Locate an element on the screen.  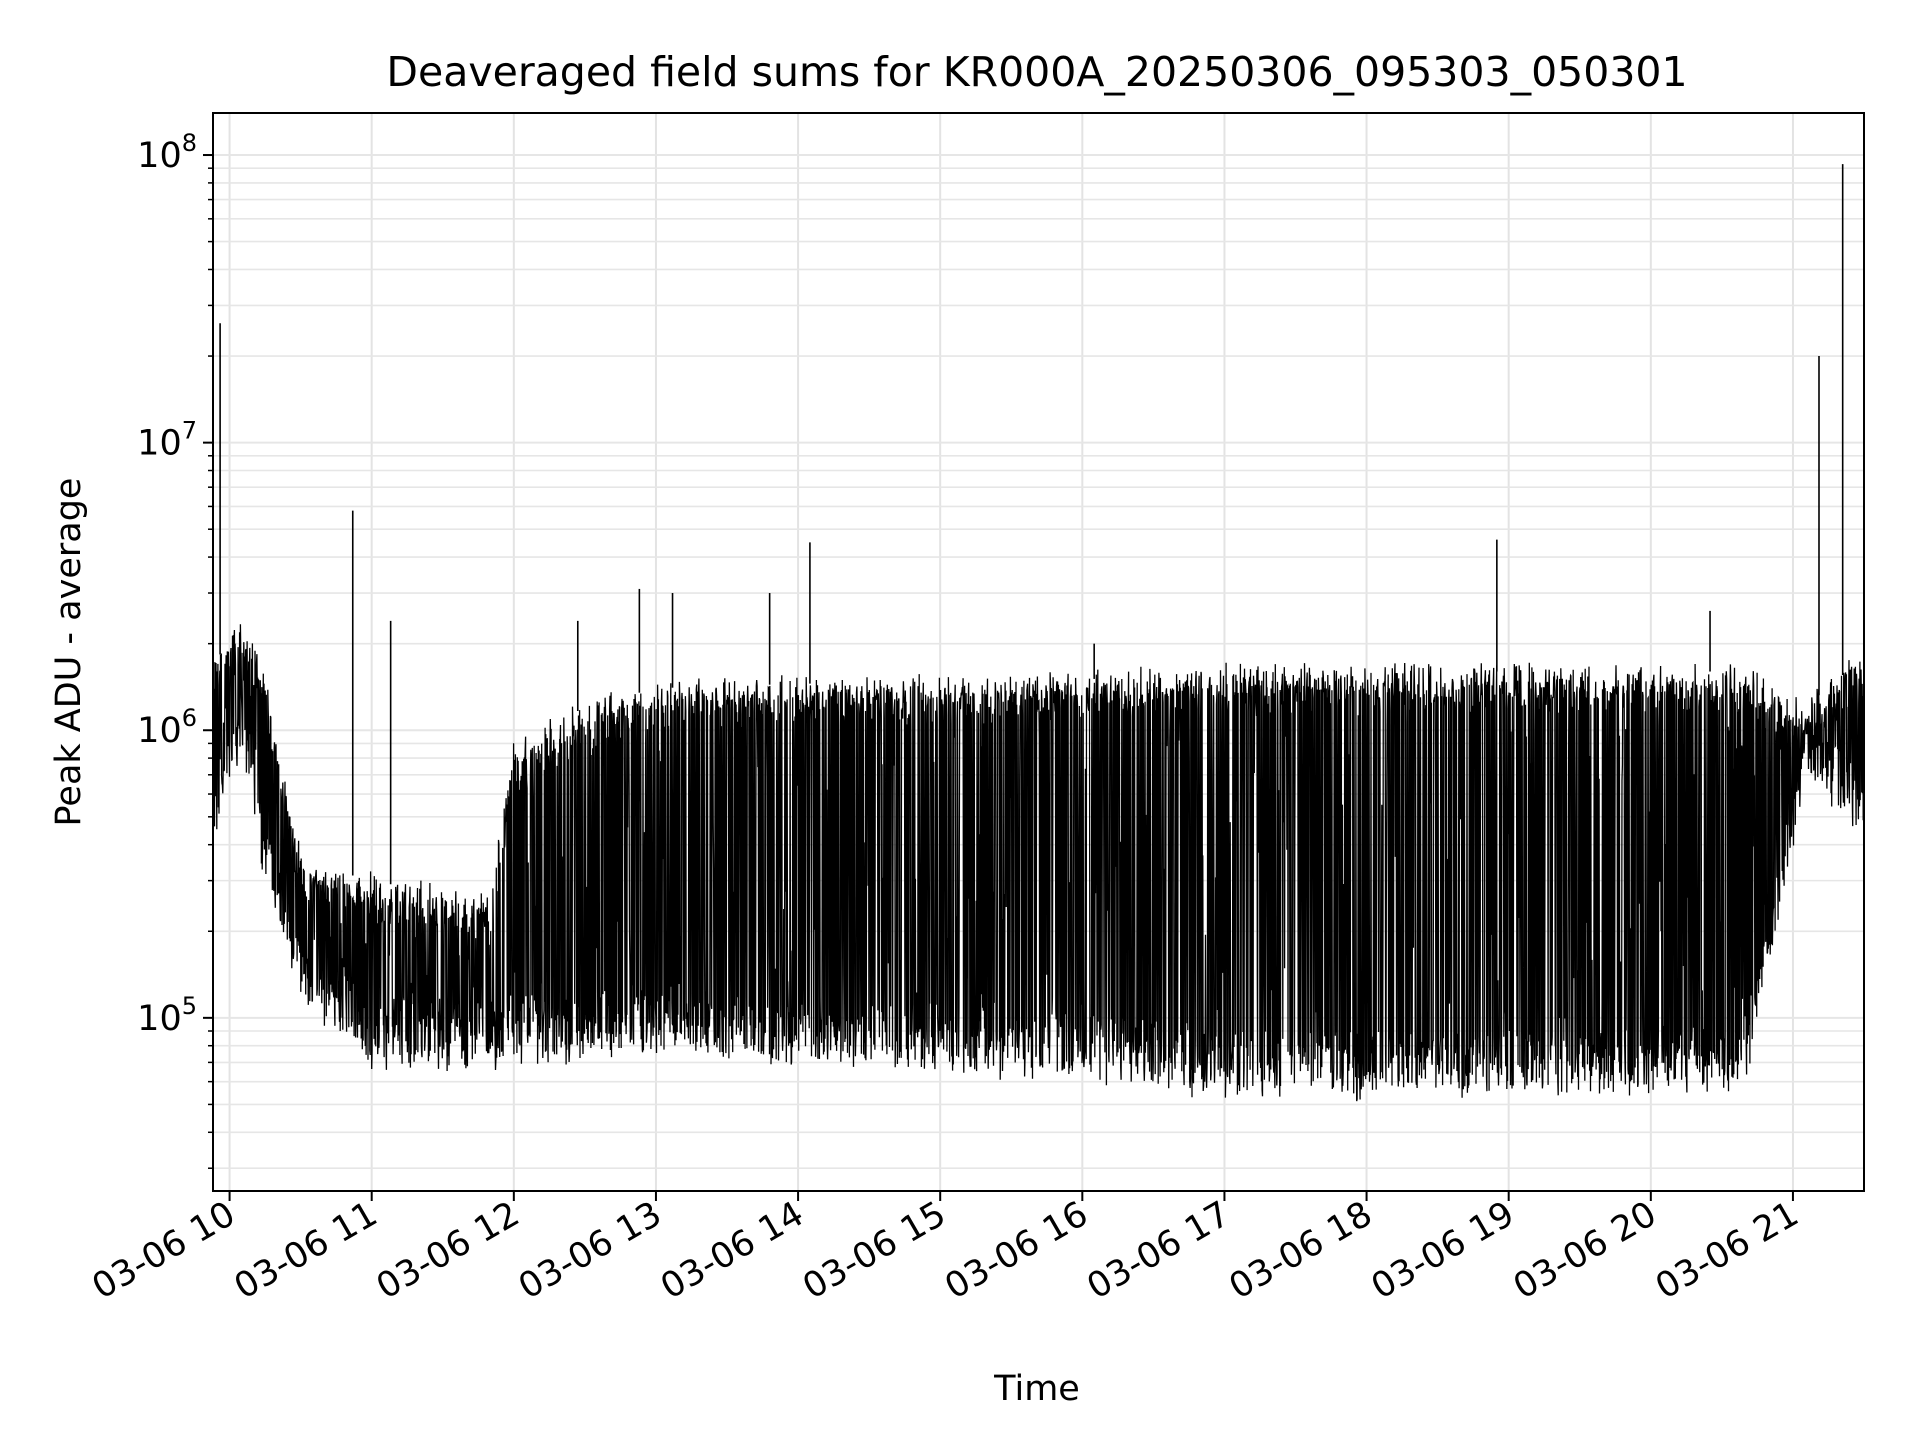
y-tick-label: 10⁷ is located at coordinates (167, 440).